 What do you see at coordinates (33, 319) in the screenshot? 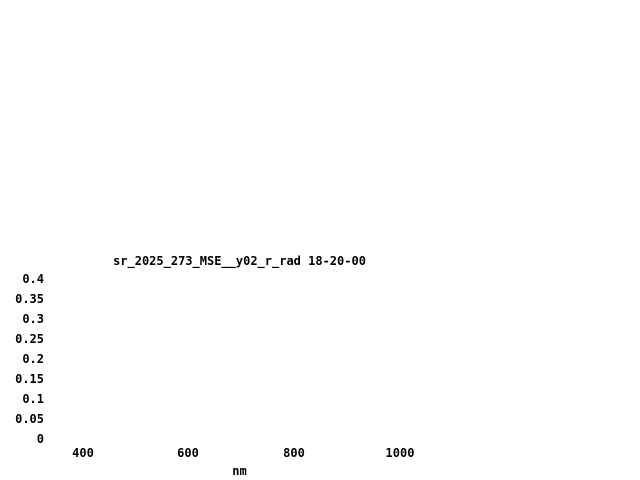
I see `y-tick-label: 0.3` at bounding box center [33, 319].